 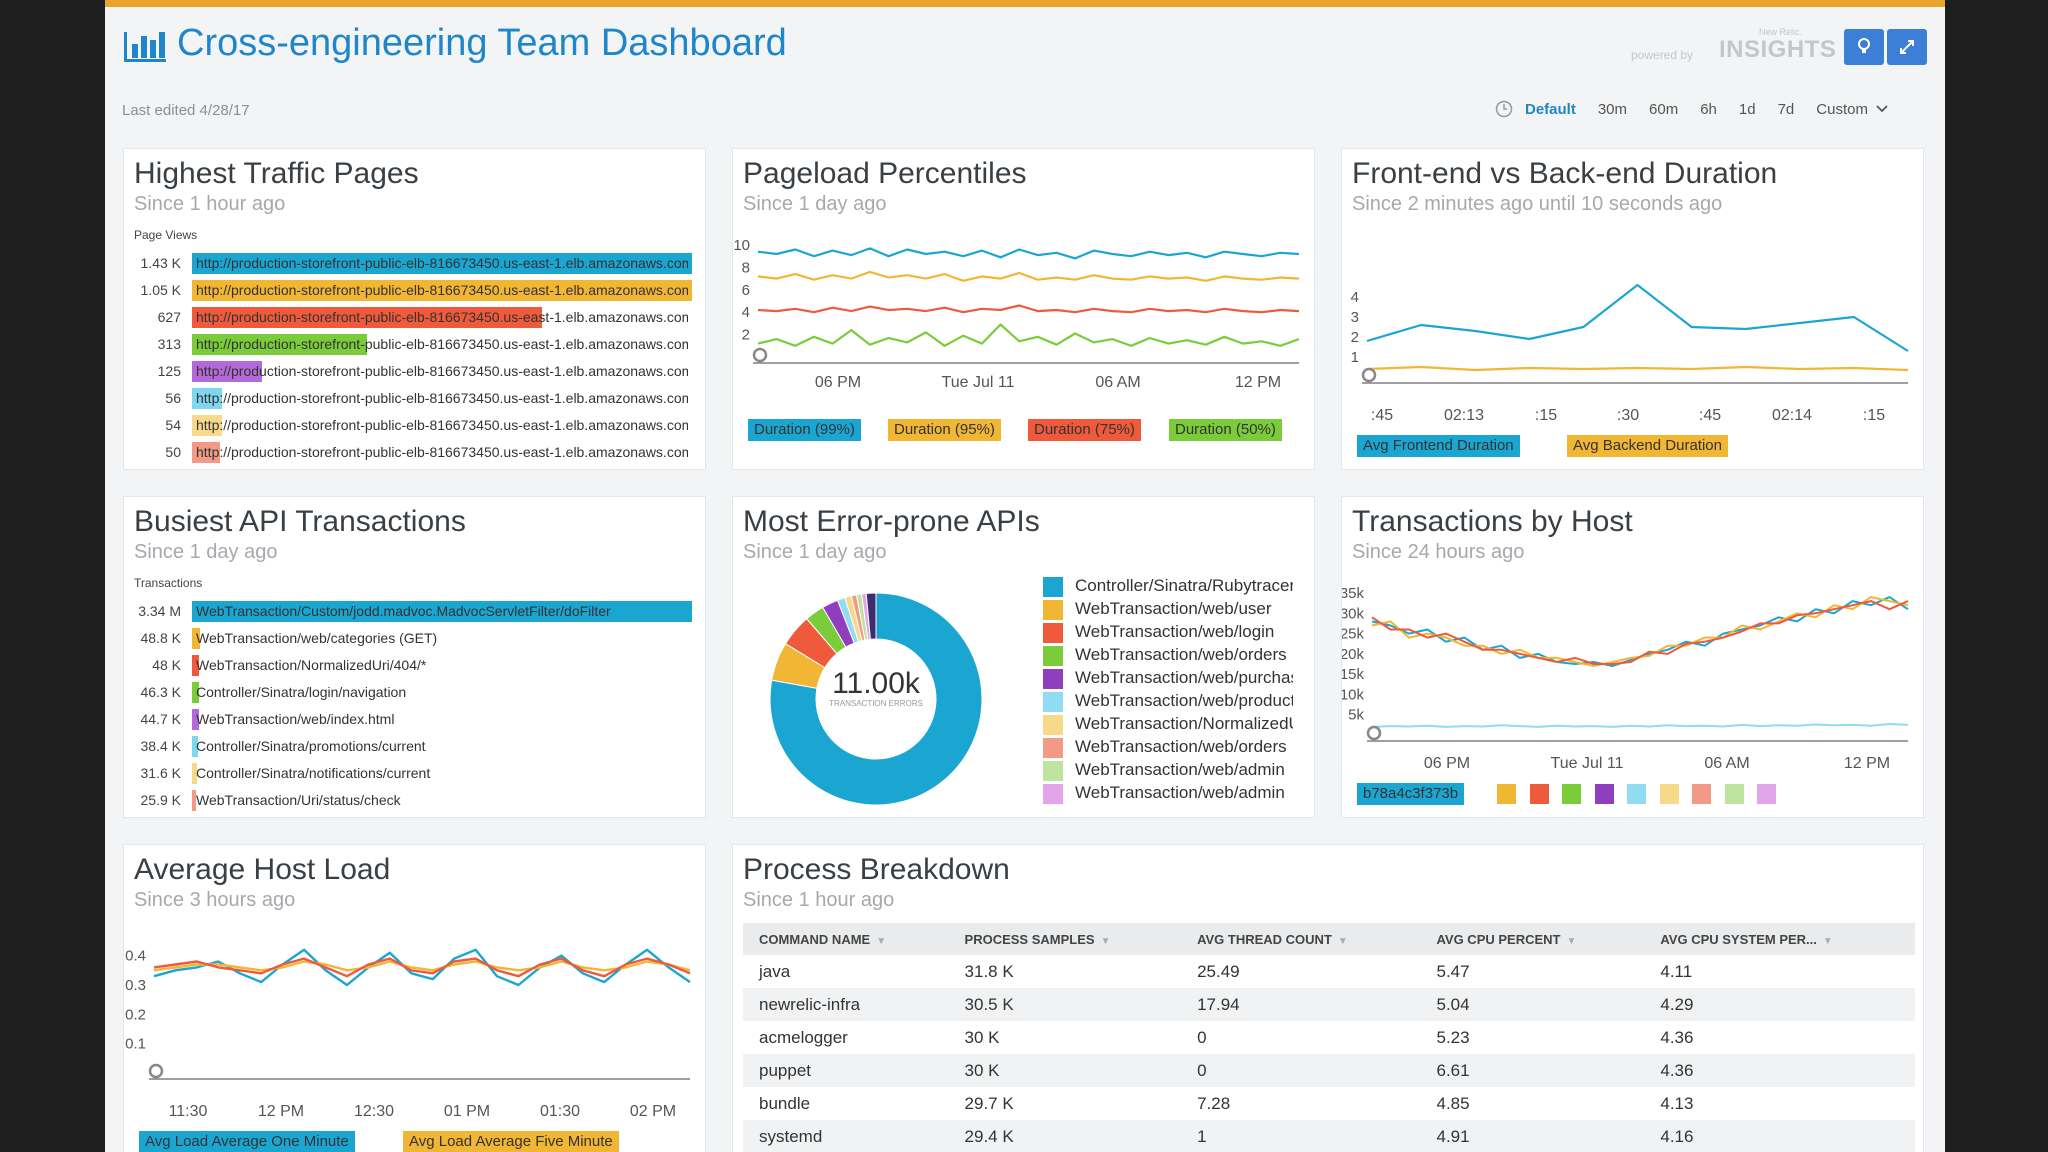 I want to click on table-cell: 25.49, so click(x=1218, y=971).